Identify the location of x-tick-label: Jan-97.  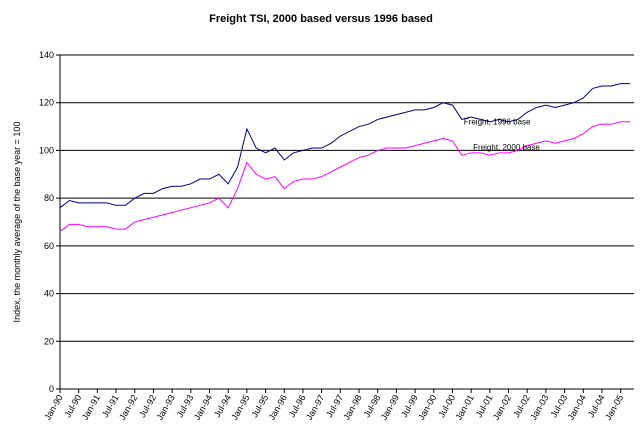
(315, 407).